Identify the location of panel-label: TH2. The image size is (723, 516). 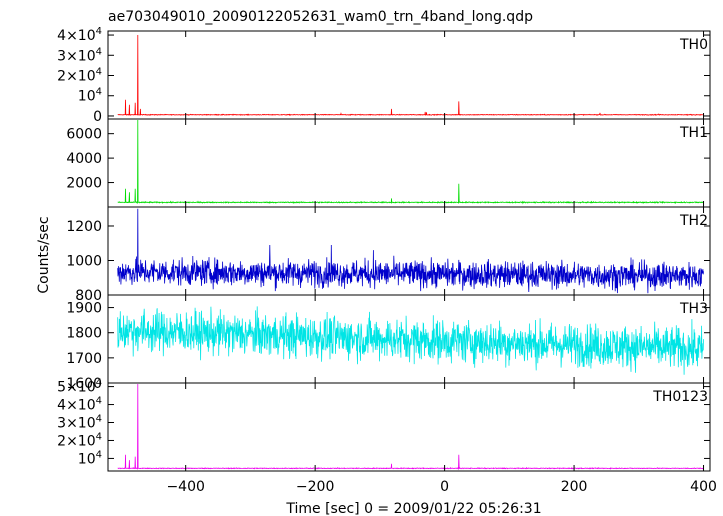
(693, 221).